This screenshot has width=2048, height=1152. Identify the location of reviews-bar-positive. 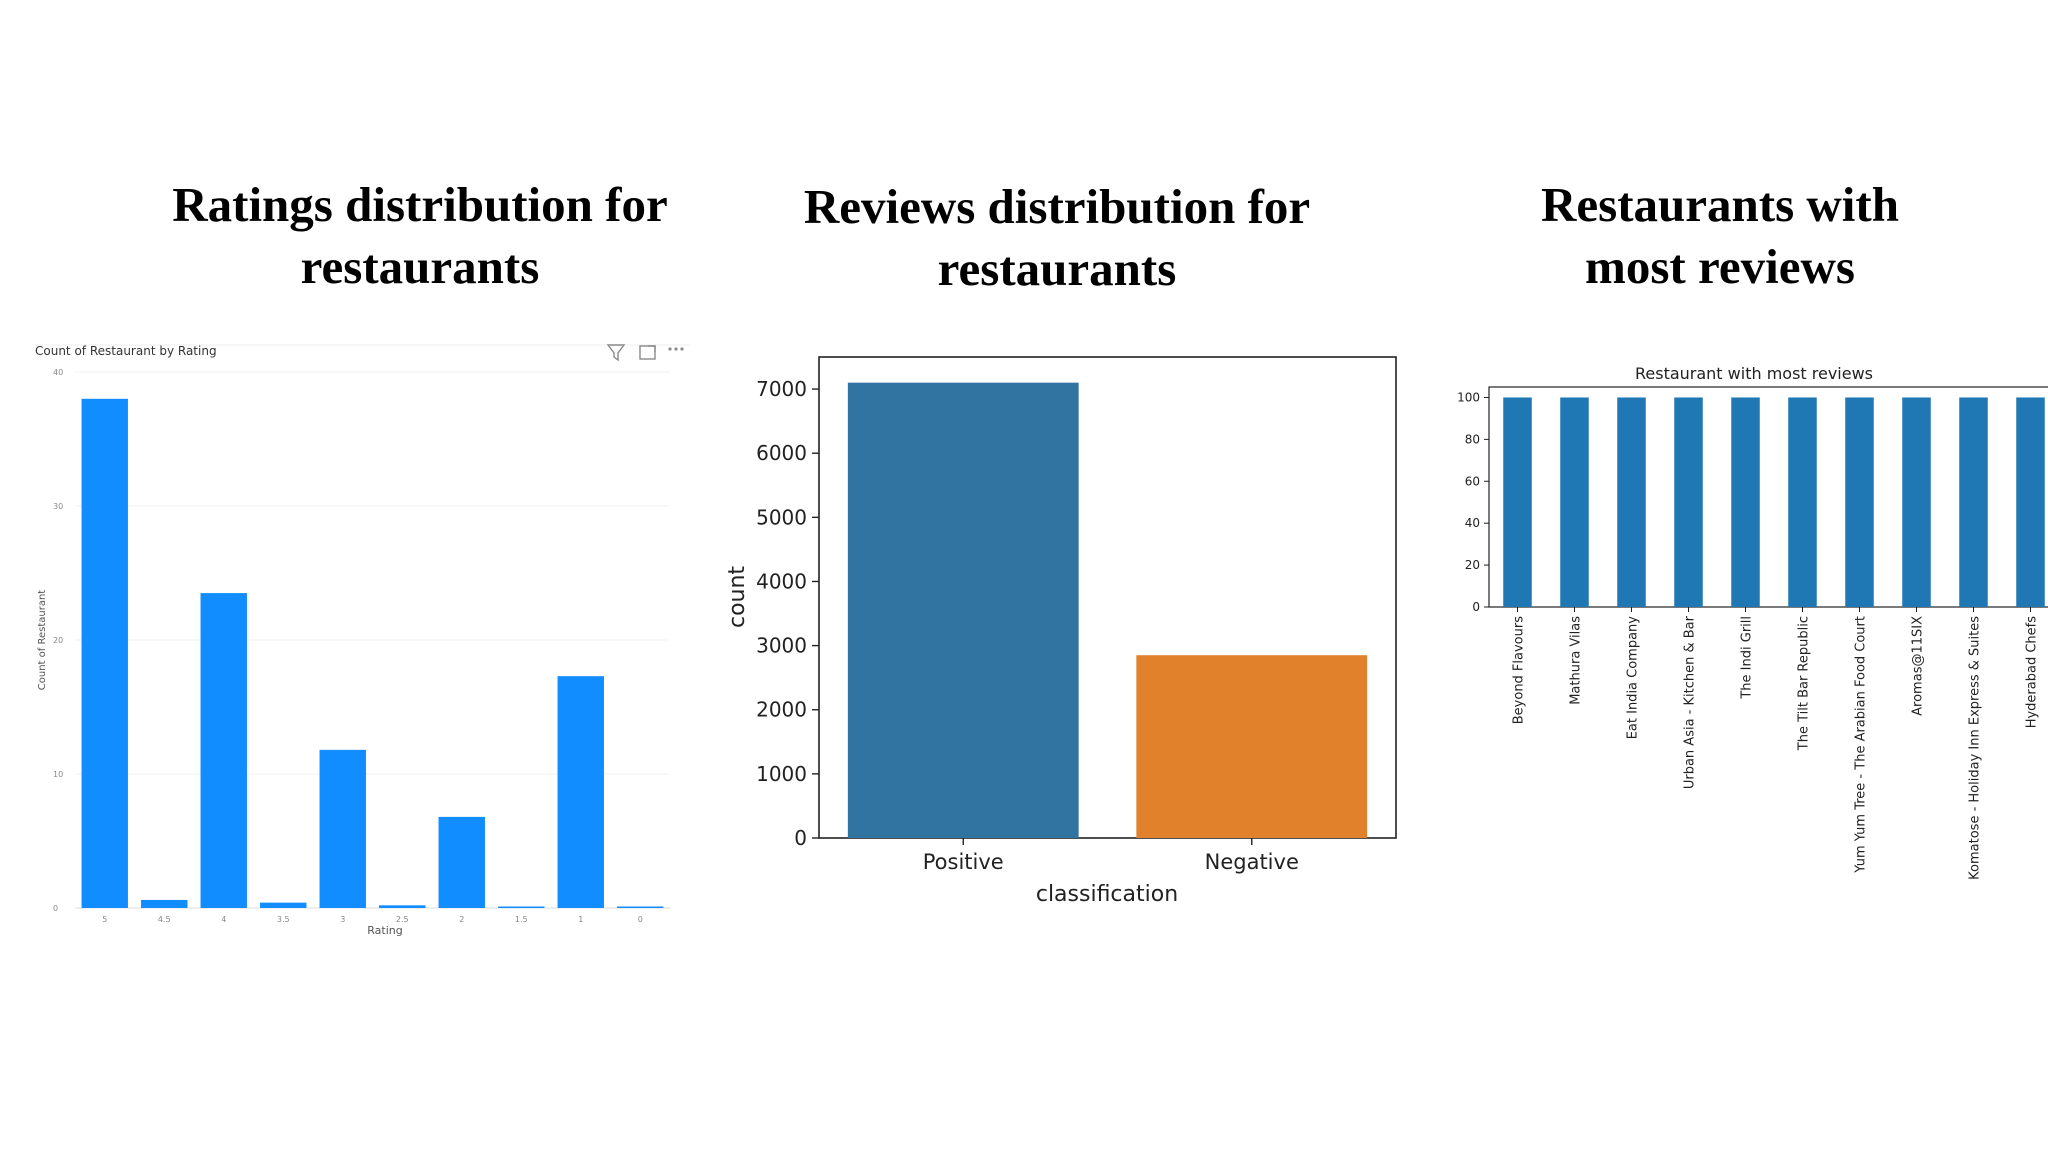
(963, 610).